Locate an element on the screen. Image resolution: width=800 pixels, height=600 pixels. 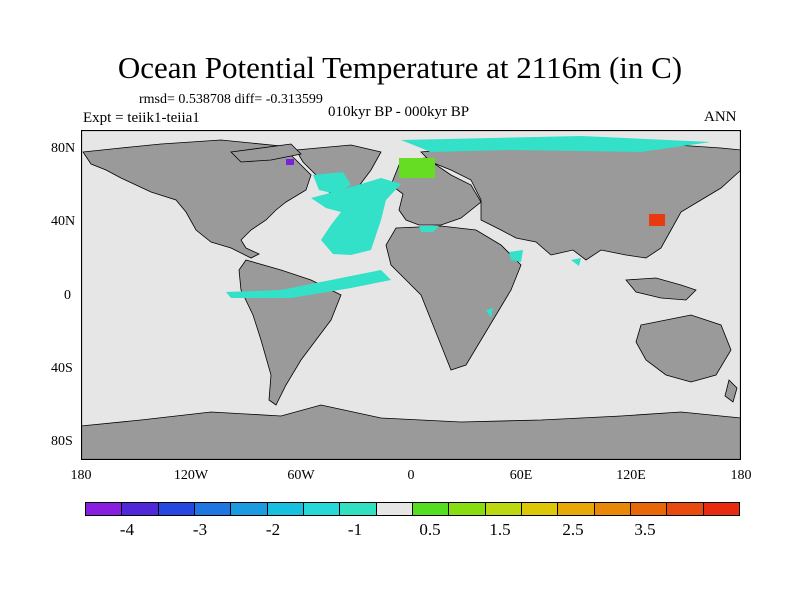
mediterranean-cooling is located at coordinates (429, 229).